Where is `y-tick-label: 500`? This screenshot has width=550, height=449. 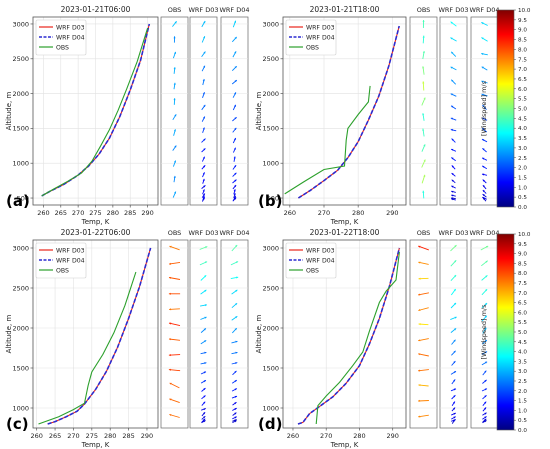 y-tick-label: 500 is located at coordinates (273, 198).